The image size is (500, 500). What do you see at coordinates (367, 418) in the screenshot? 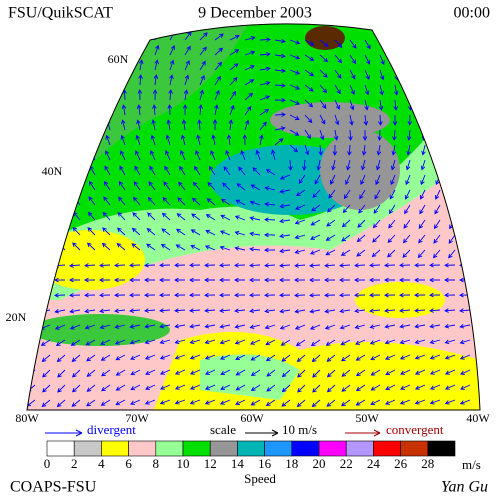
I see `lon-label: 50W` at bounding box center [367, 418].